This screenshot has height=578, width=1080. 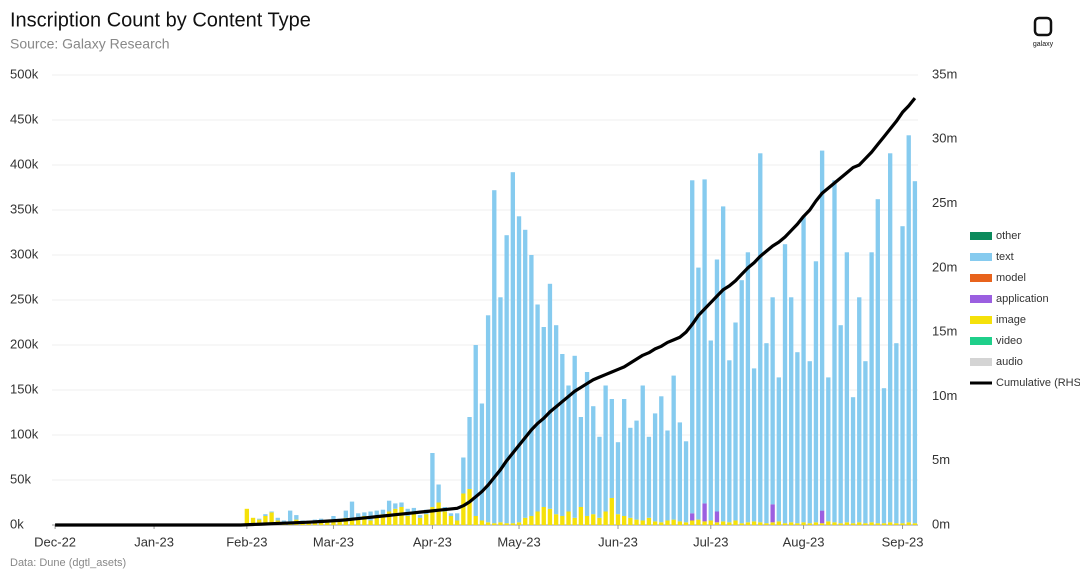 I want to click on y-tick-label: 400k, so click(x=24, y=163).